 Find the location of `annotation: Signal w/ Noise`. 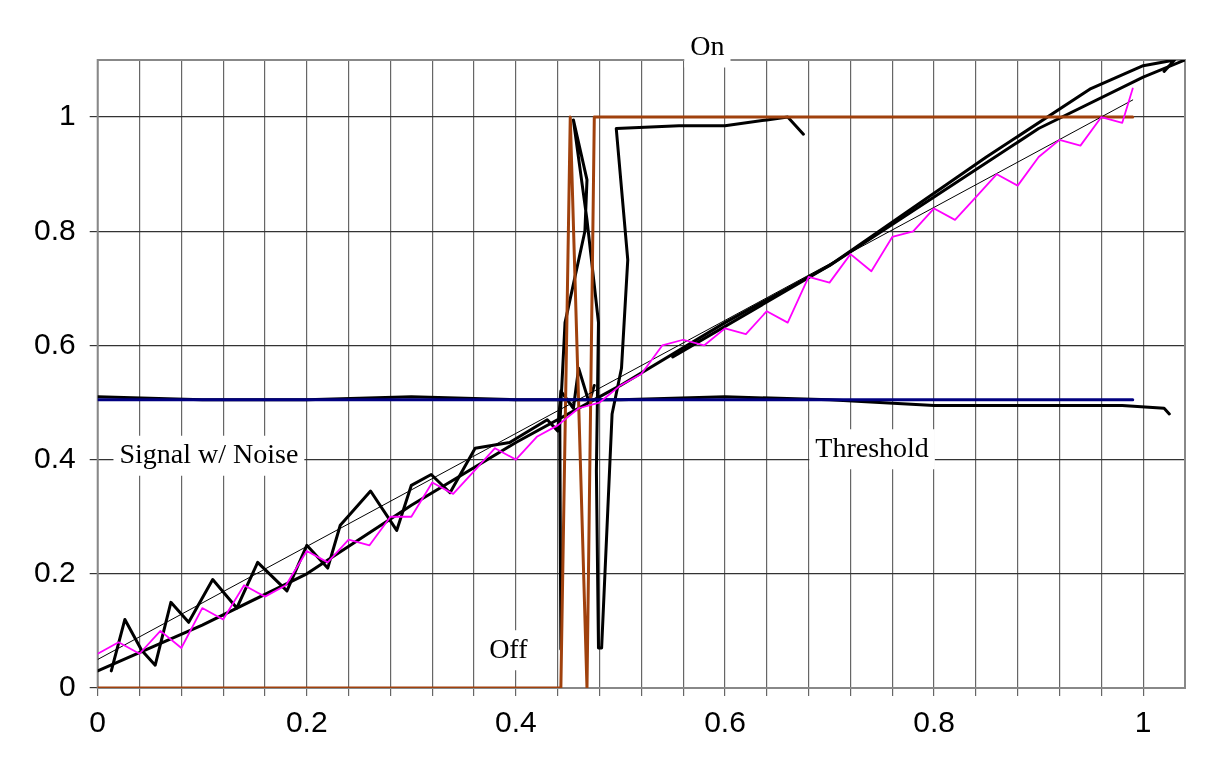

annotation: Signal w/ Noise is located at coordinates (209, 453).